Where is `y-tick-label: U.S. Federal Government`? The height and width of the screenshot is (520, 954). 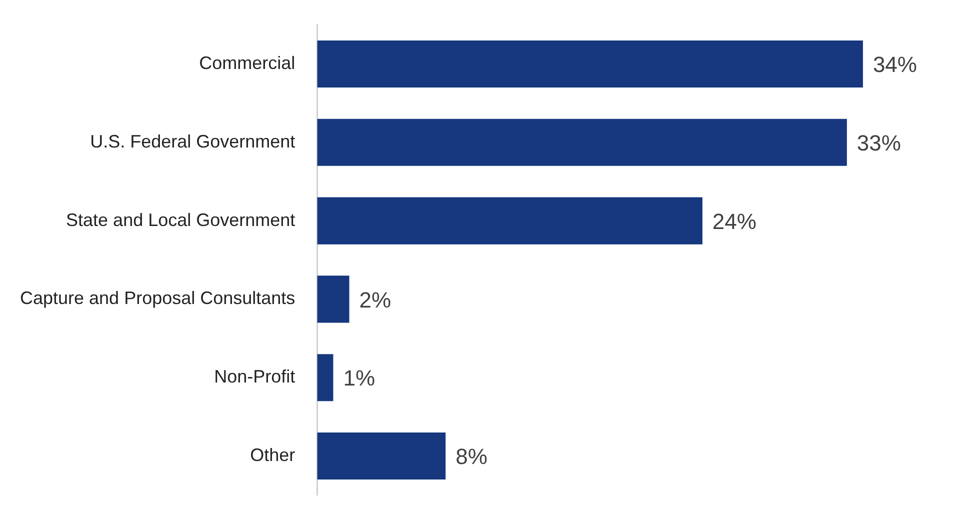
y-tick-label: U.S. Federal Government is located at coordinates (193, 141).